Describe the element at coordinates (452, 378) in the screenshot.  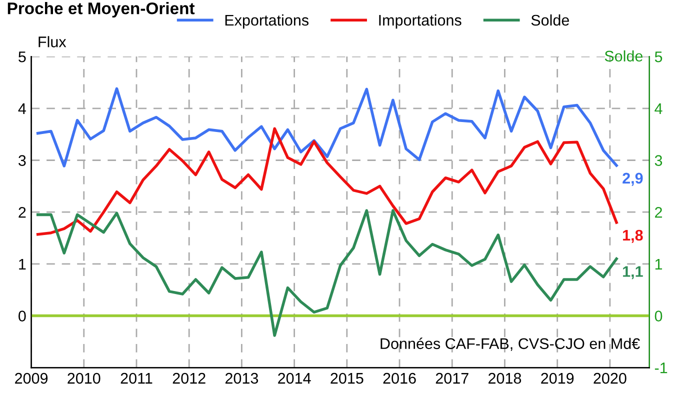
I see `x-tick-label: 2017` at that location.